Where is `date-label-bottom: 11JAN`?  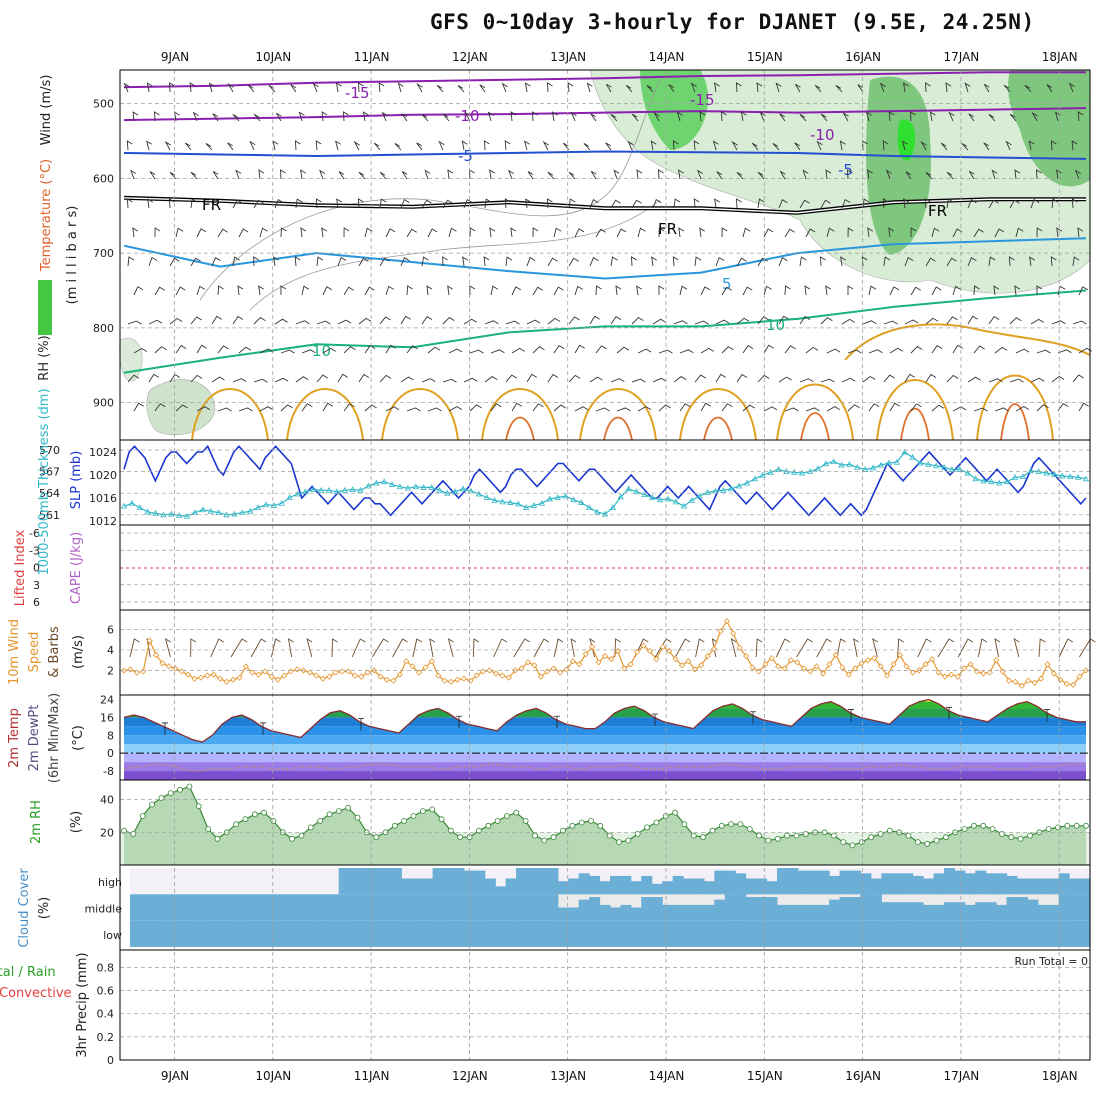 date-label-bottom: 11JAN is located at coordinates (372, 1076).